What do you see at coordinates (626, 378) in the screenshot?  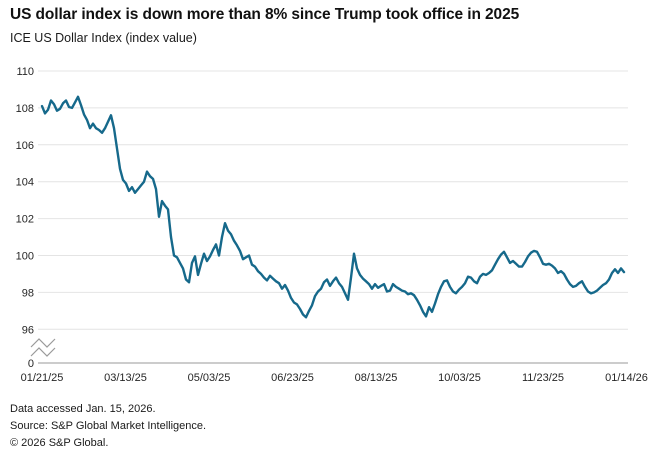 I see `x-tick-label: 01/14/26` at bounding box center [626, 378].